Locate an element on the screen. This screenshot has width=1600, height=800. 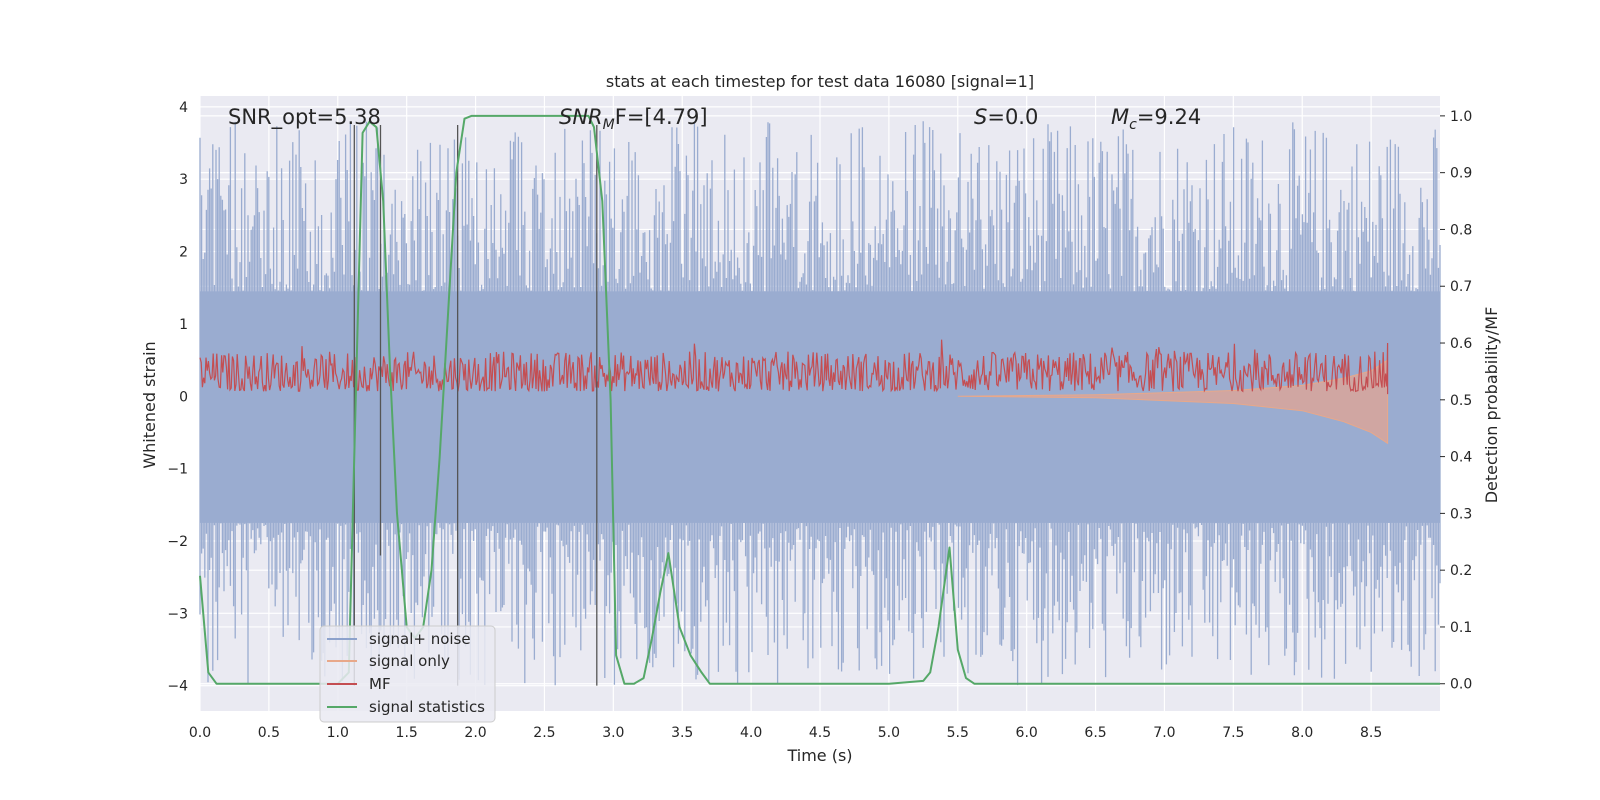
y2-tick-label: 0.7 is located at coordinates (1461, 287).